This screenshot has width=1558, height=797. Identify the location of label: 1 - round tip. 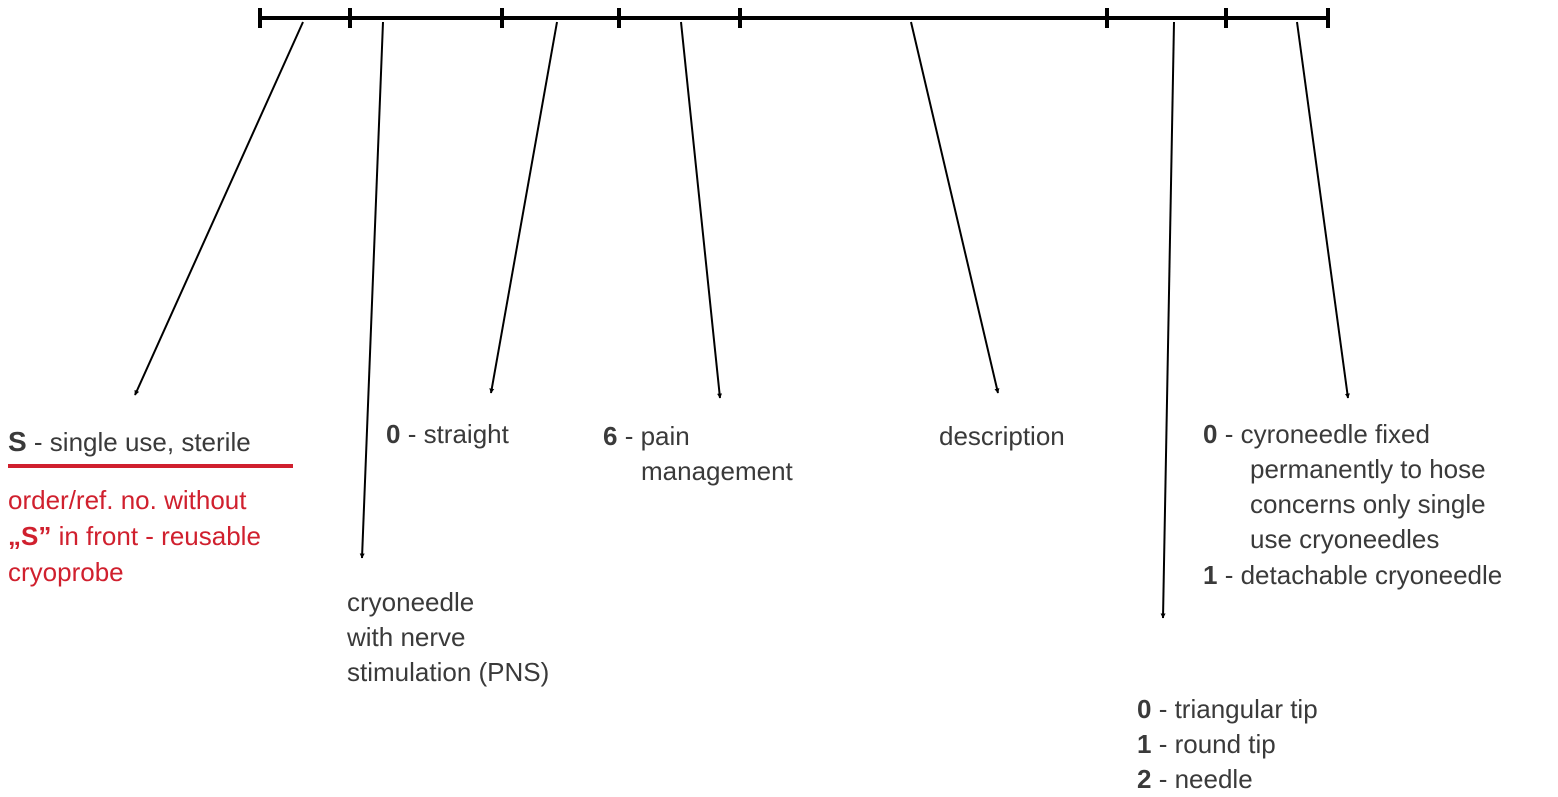
(1206, 744).